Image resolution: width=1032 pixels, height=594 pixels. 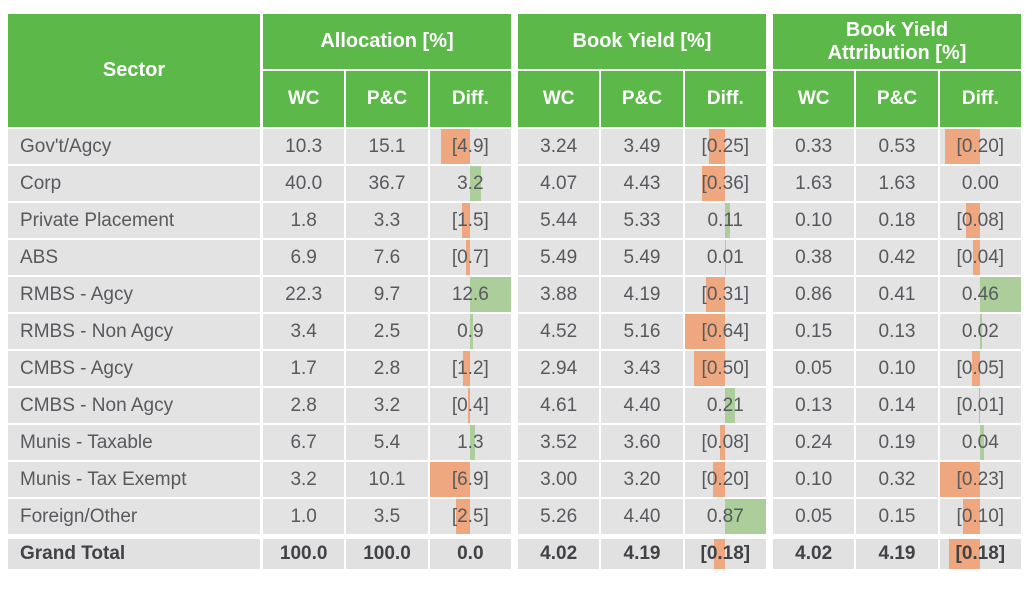 What do you see at coordinates (559, 294) in the screenshot?
I see `value-cell-text: 3.88` at bounding box center [559, 294].